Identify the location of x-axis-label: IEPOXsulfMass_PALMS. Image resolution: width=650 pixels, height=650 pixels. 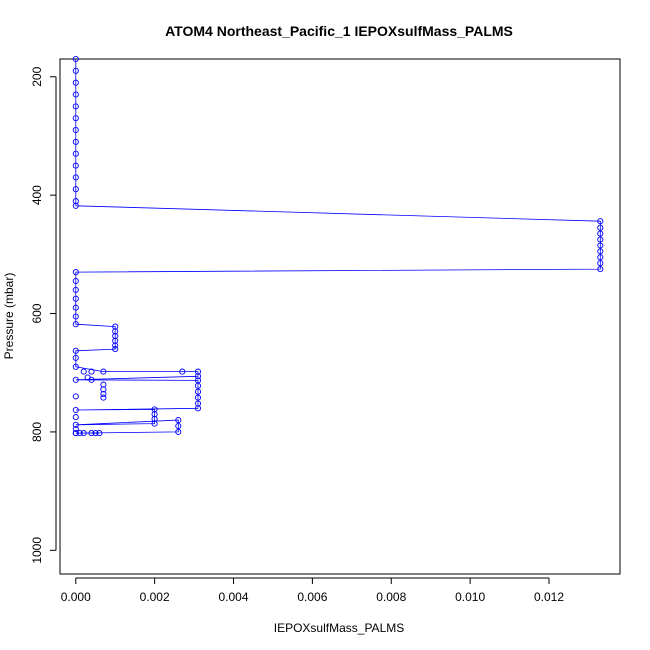
(339, 628).